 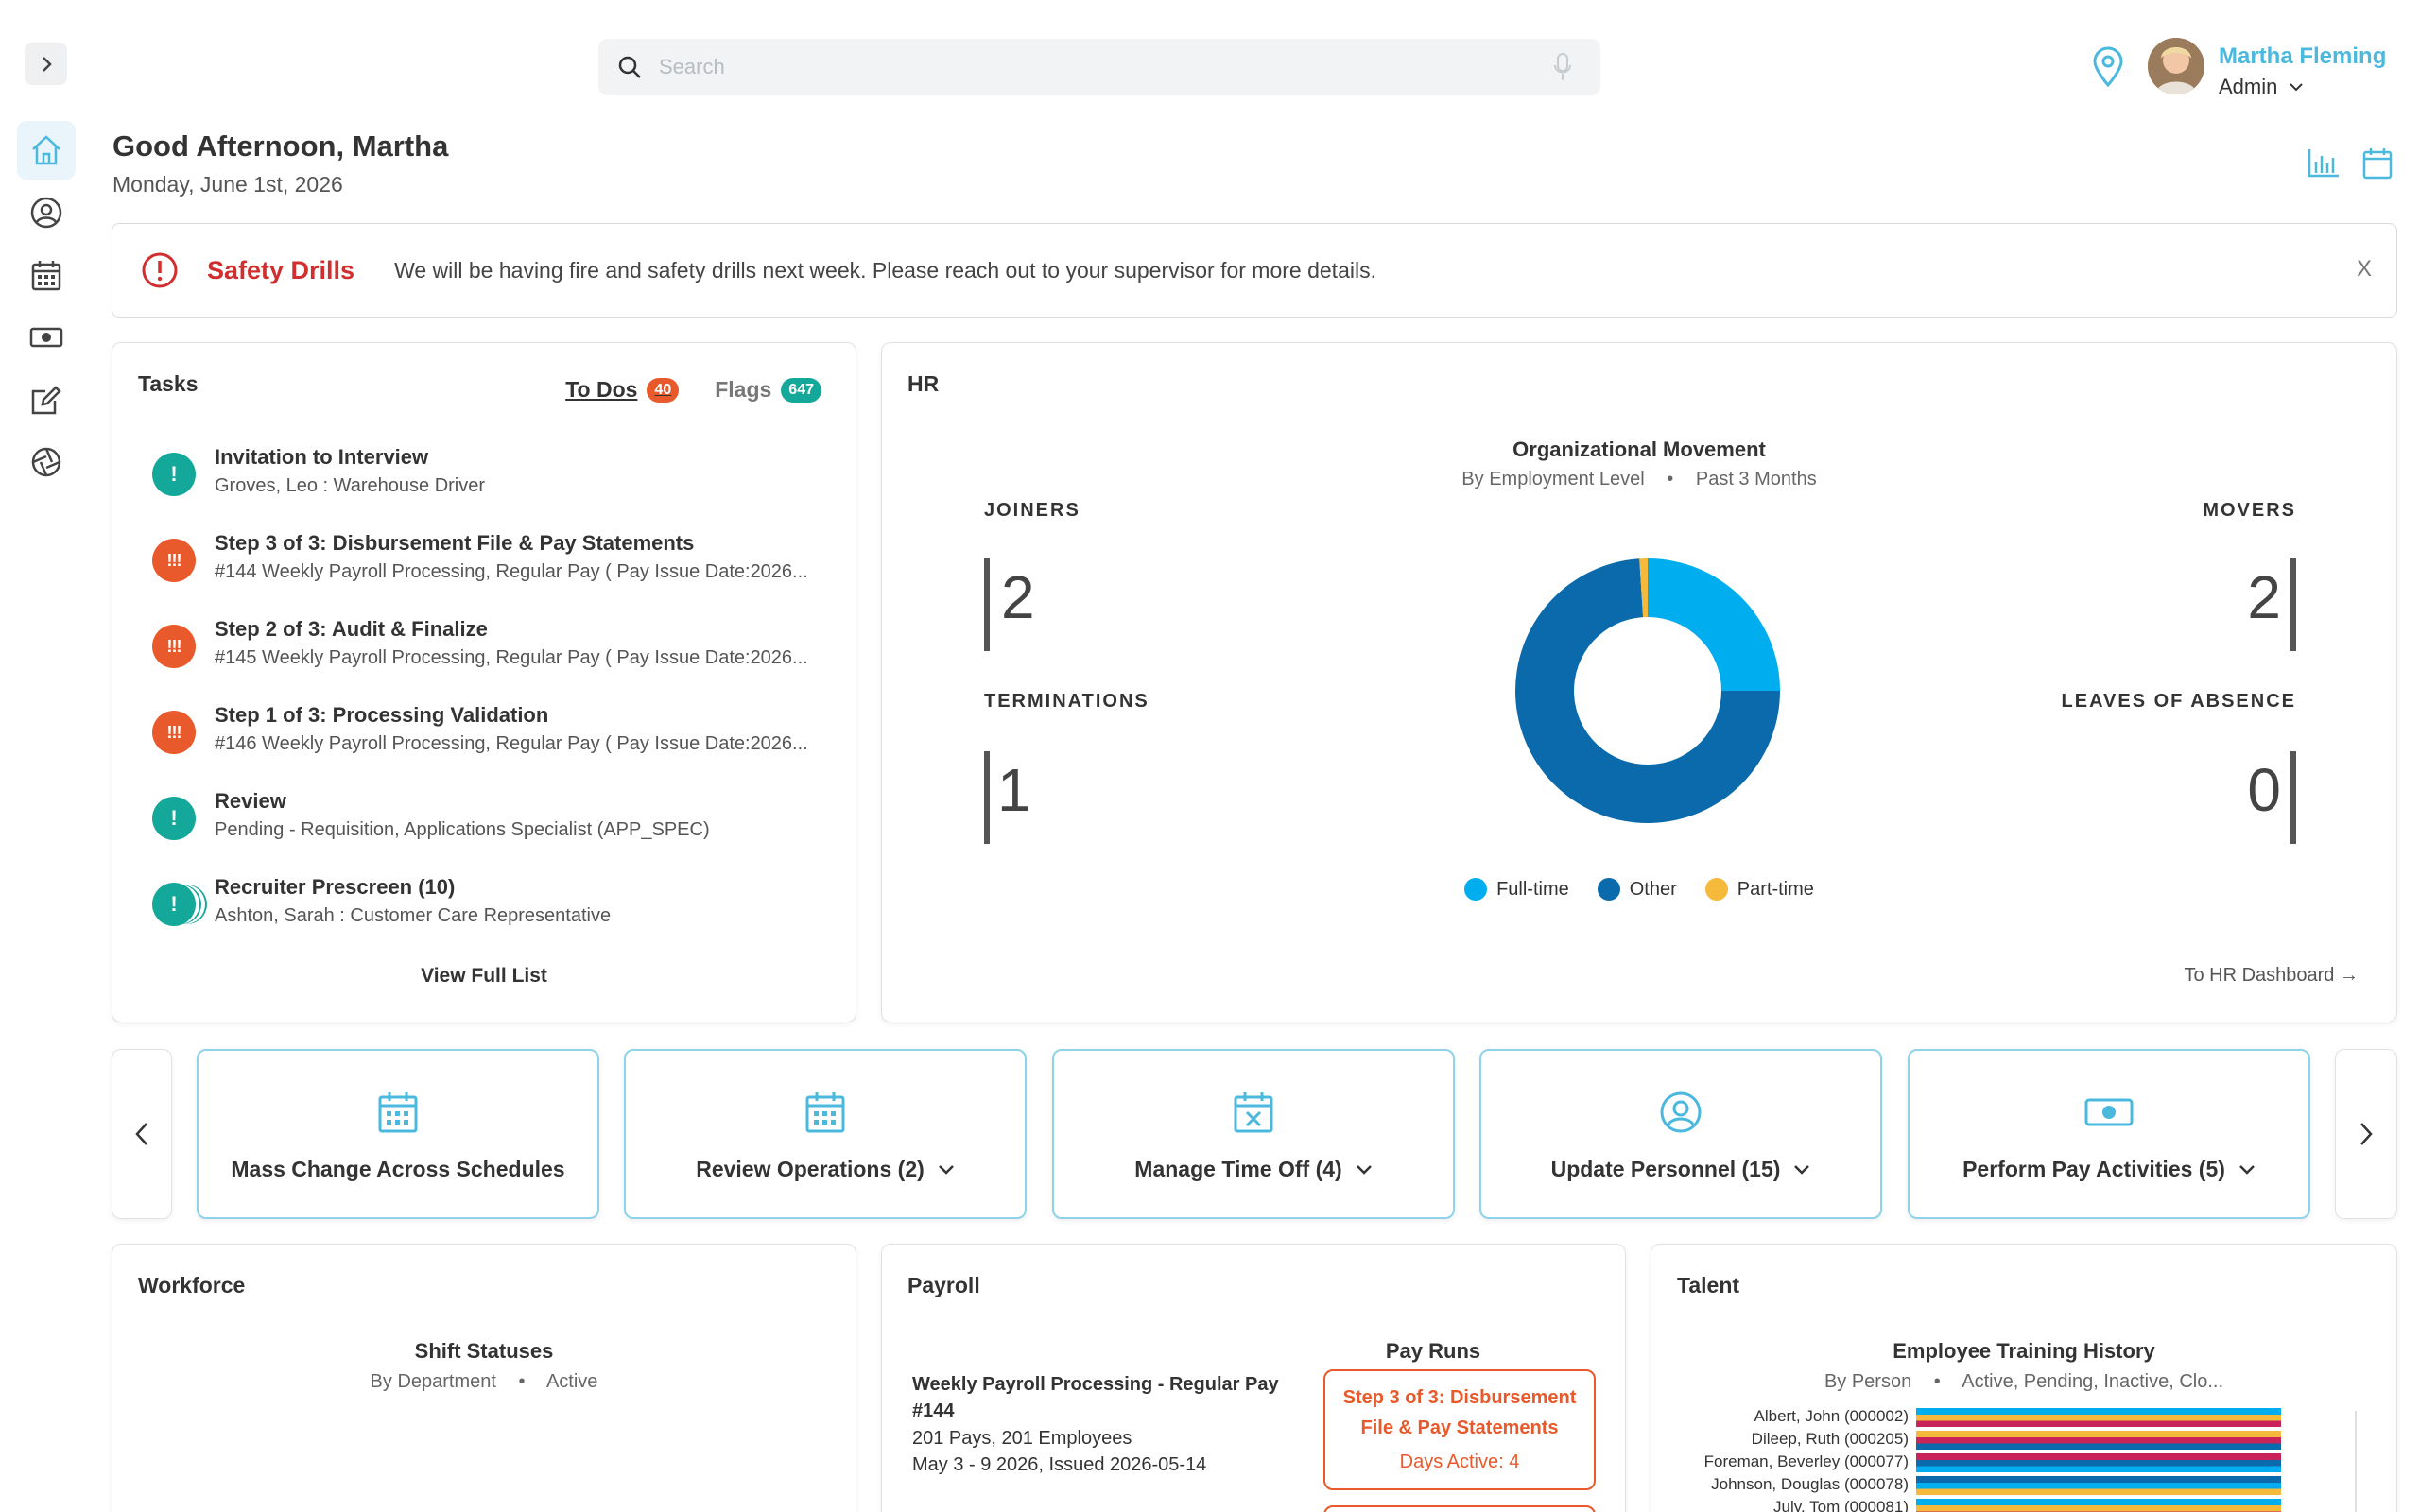 What do you see at coordinates (142, 1134) in the screenshot?
I see `carousel-prev-button` at bounding box center [142, 1134].